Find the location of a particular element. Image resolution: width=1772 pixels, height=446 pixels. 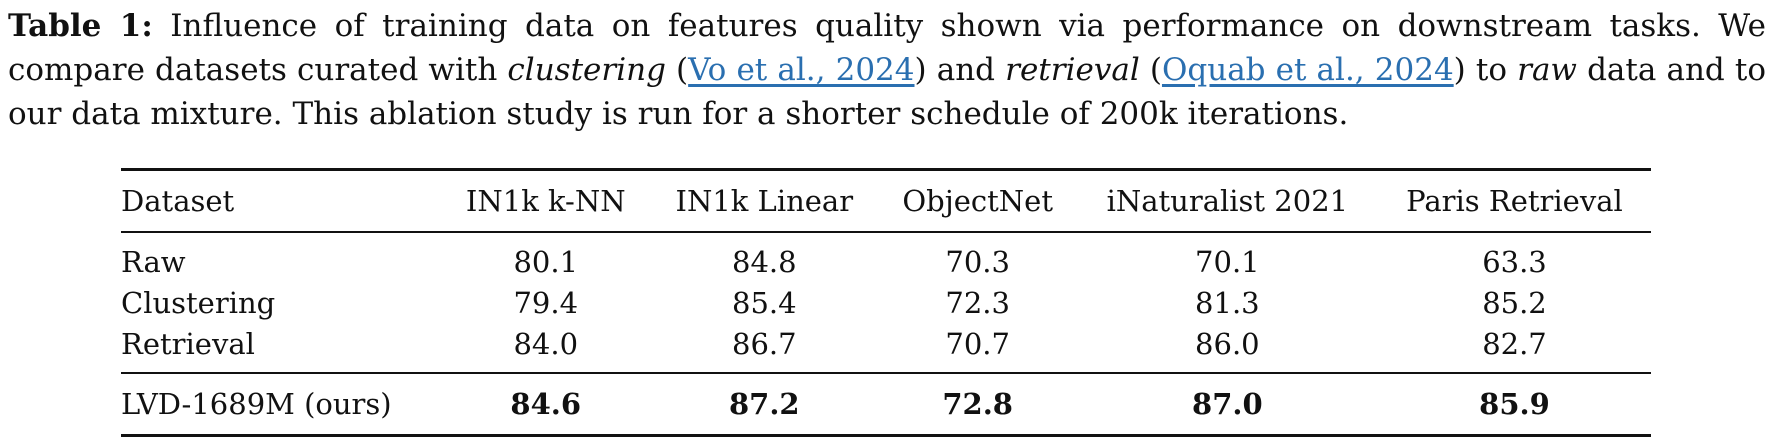

table-cell: 85.2 is located at coordinates (1514, 302).